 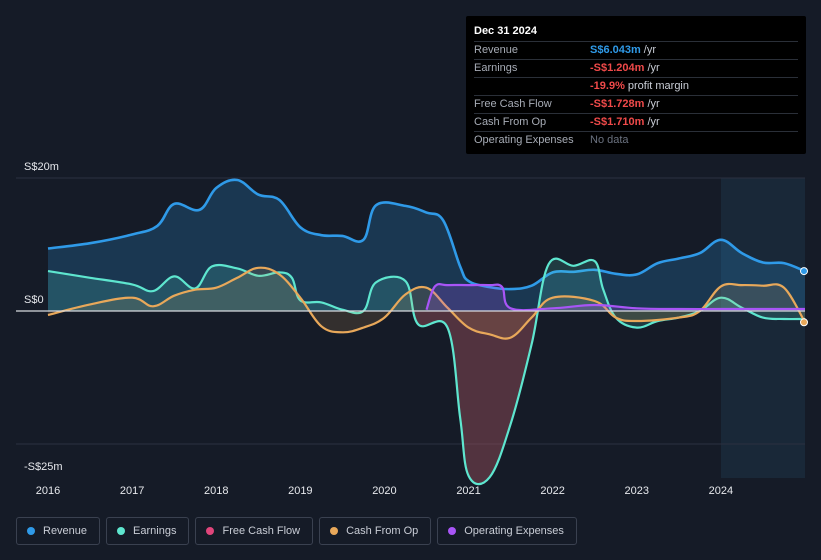 I want to click on tooltip-row-value: S$6.043m, so click(x=615, y=50).